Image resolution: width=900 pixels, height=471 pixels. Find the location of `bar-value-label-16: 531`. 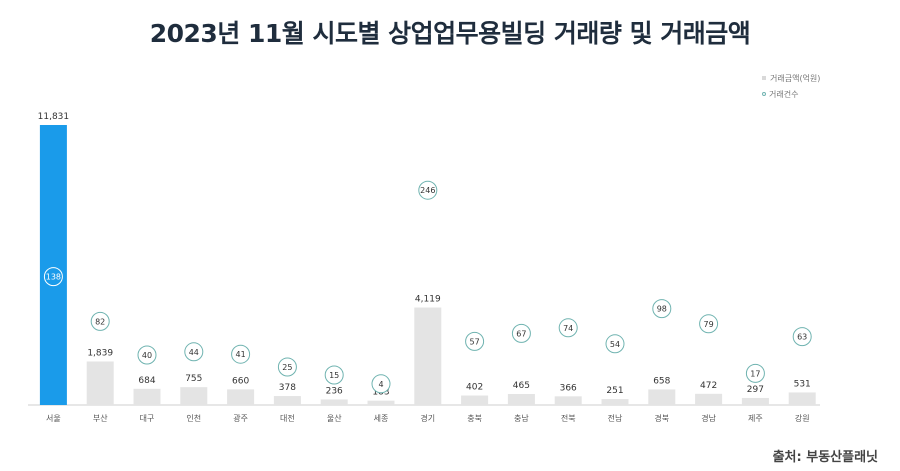

bar-value-label-16: 531 is located at coordinates (802, 384).